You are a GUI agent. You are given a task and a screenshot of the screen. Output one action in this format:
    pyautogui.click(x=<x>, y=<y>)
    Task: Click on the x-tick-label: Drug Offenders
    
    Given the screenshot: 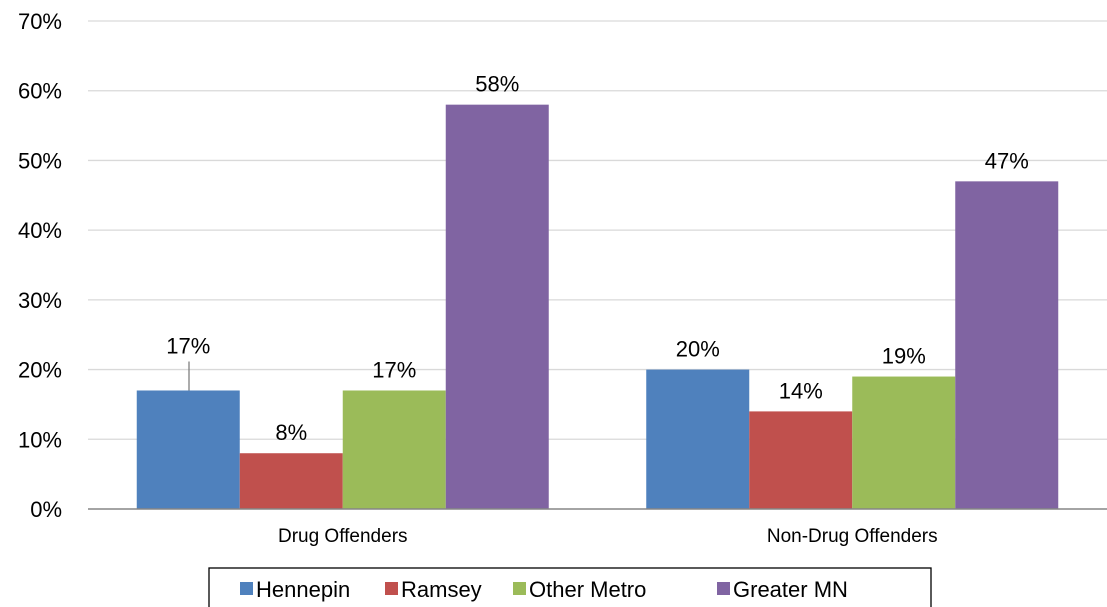 What is the action you would take?
    pyautogui.click(x=343, y=536)
    